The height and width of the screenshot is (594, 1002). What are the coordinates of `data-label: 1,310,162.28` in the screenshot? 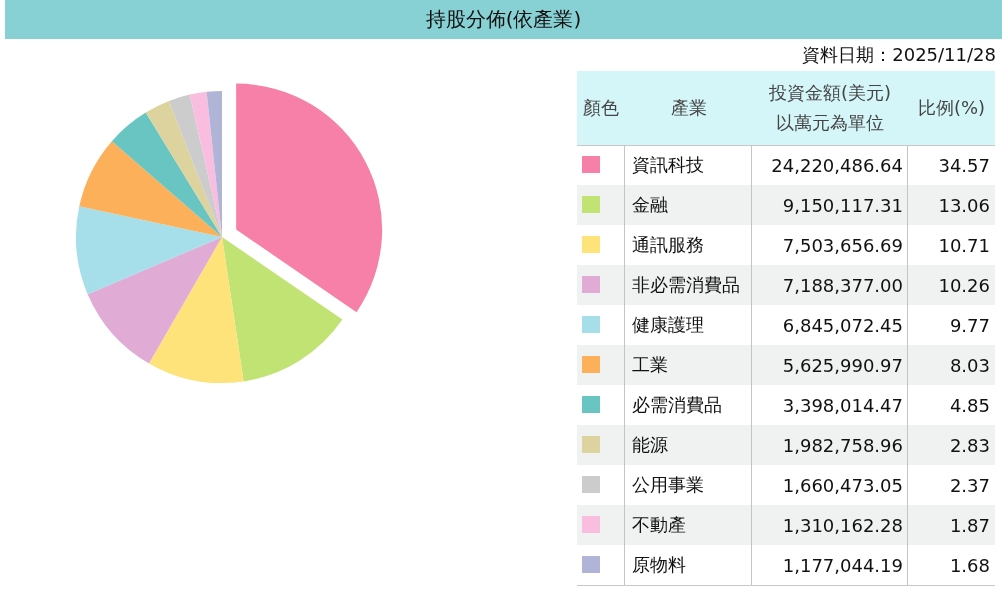 It's located at (842, 525).